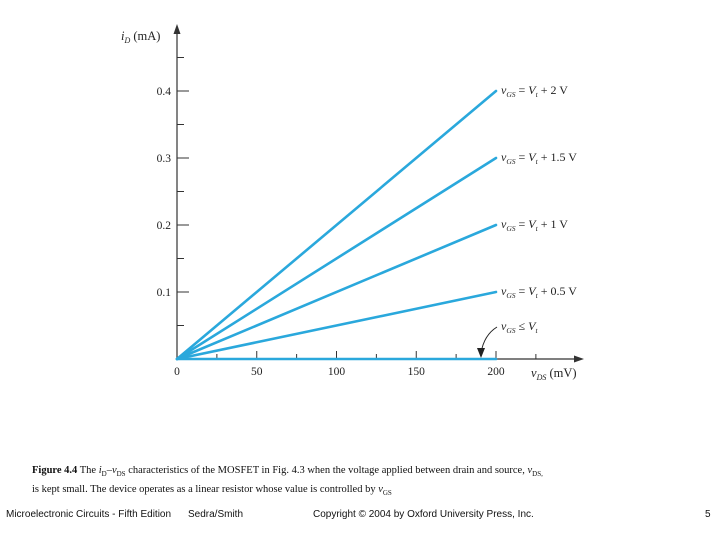 Image resolution: width=720 pixels, height=540 pixels. I want to click on x-tick-label: 200, so click(496, 372).